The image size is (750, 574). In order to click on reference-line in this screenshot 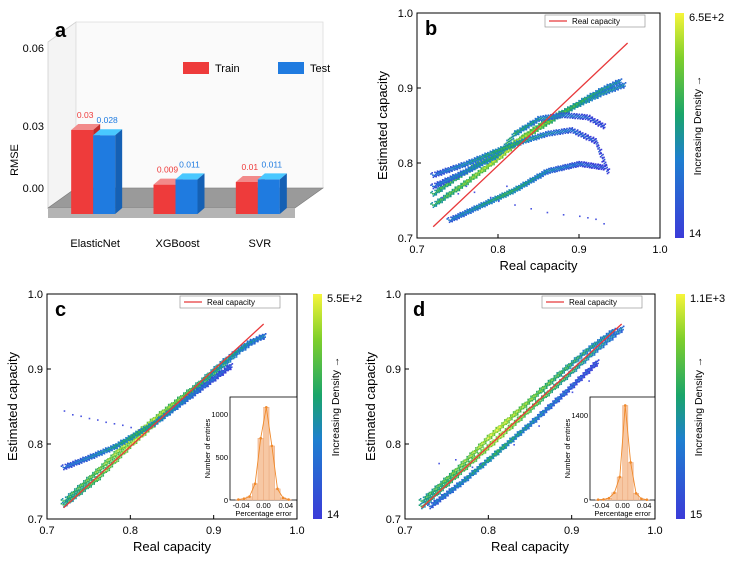, I will do `click(164, 416)`.